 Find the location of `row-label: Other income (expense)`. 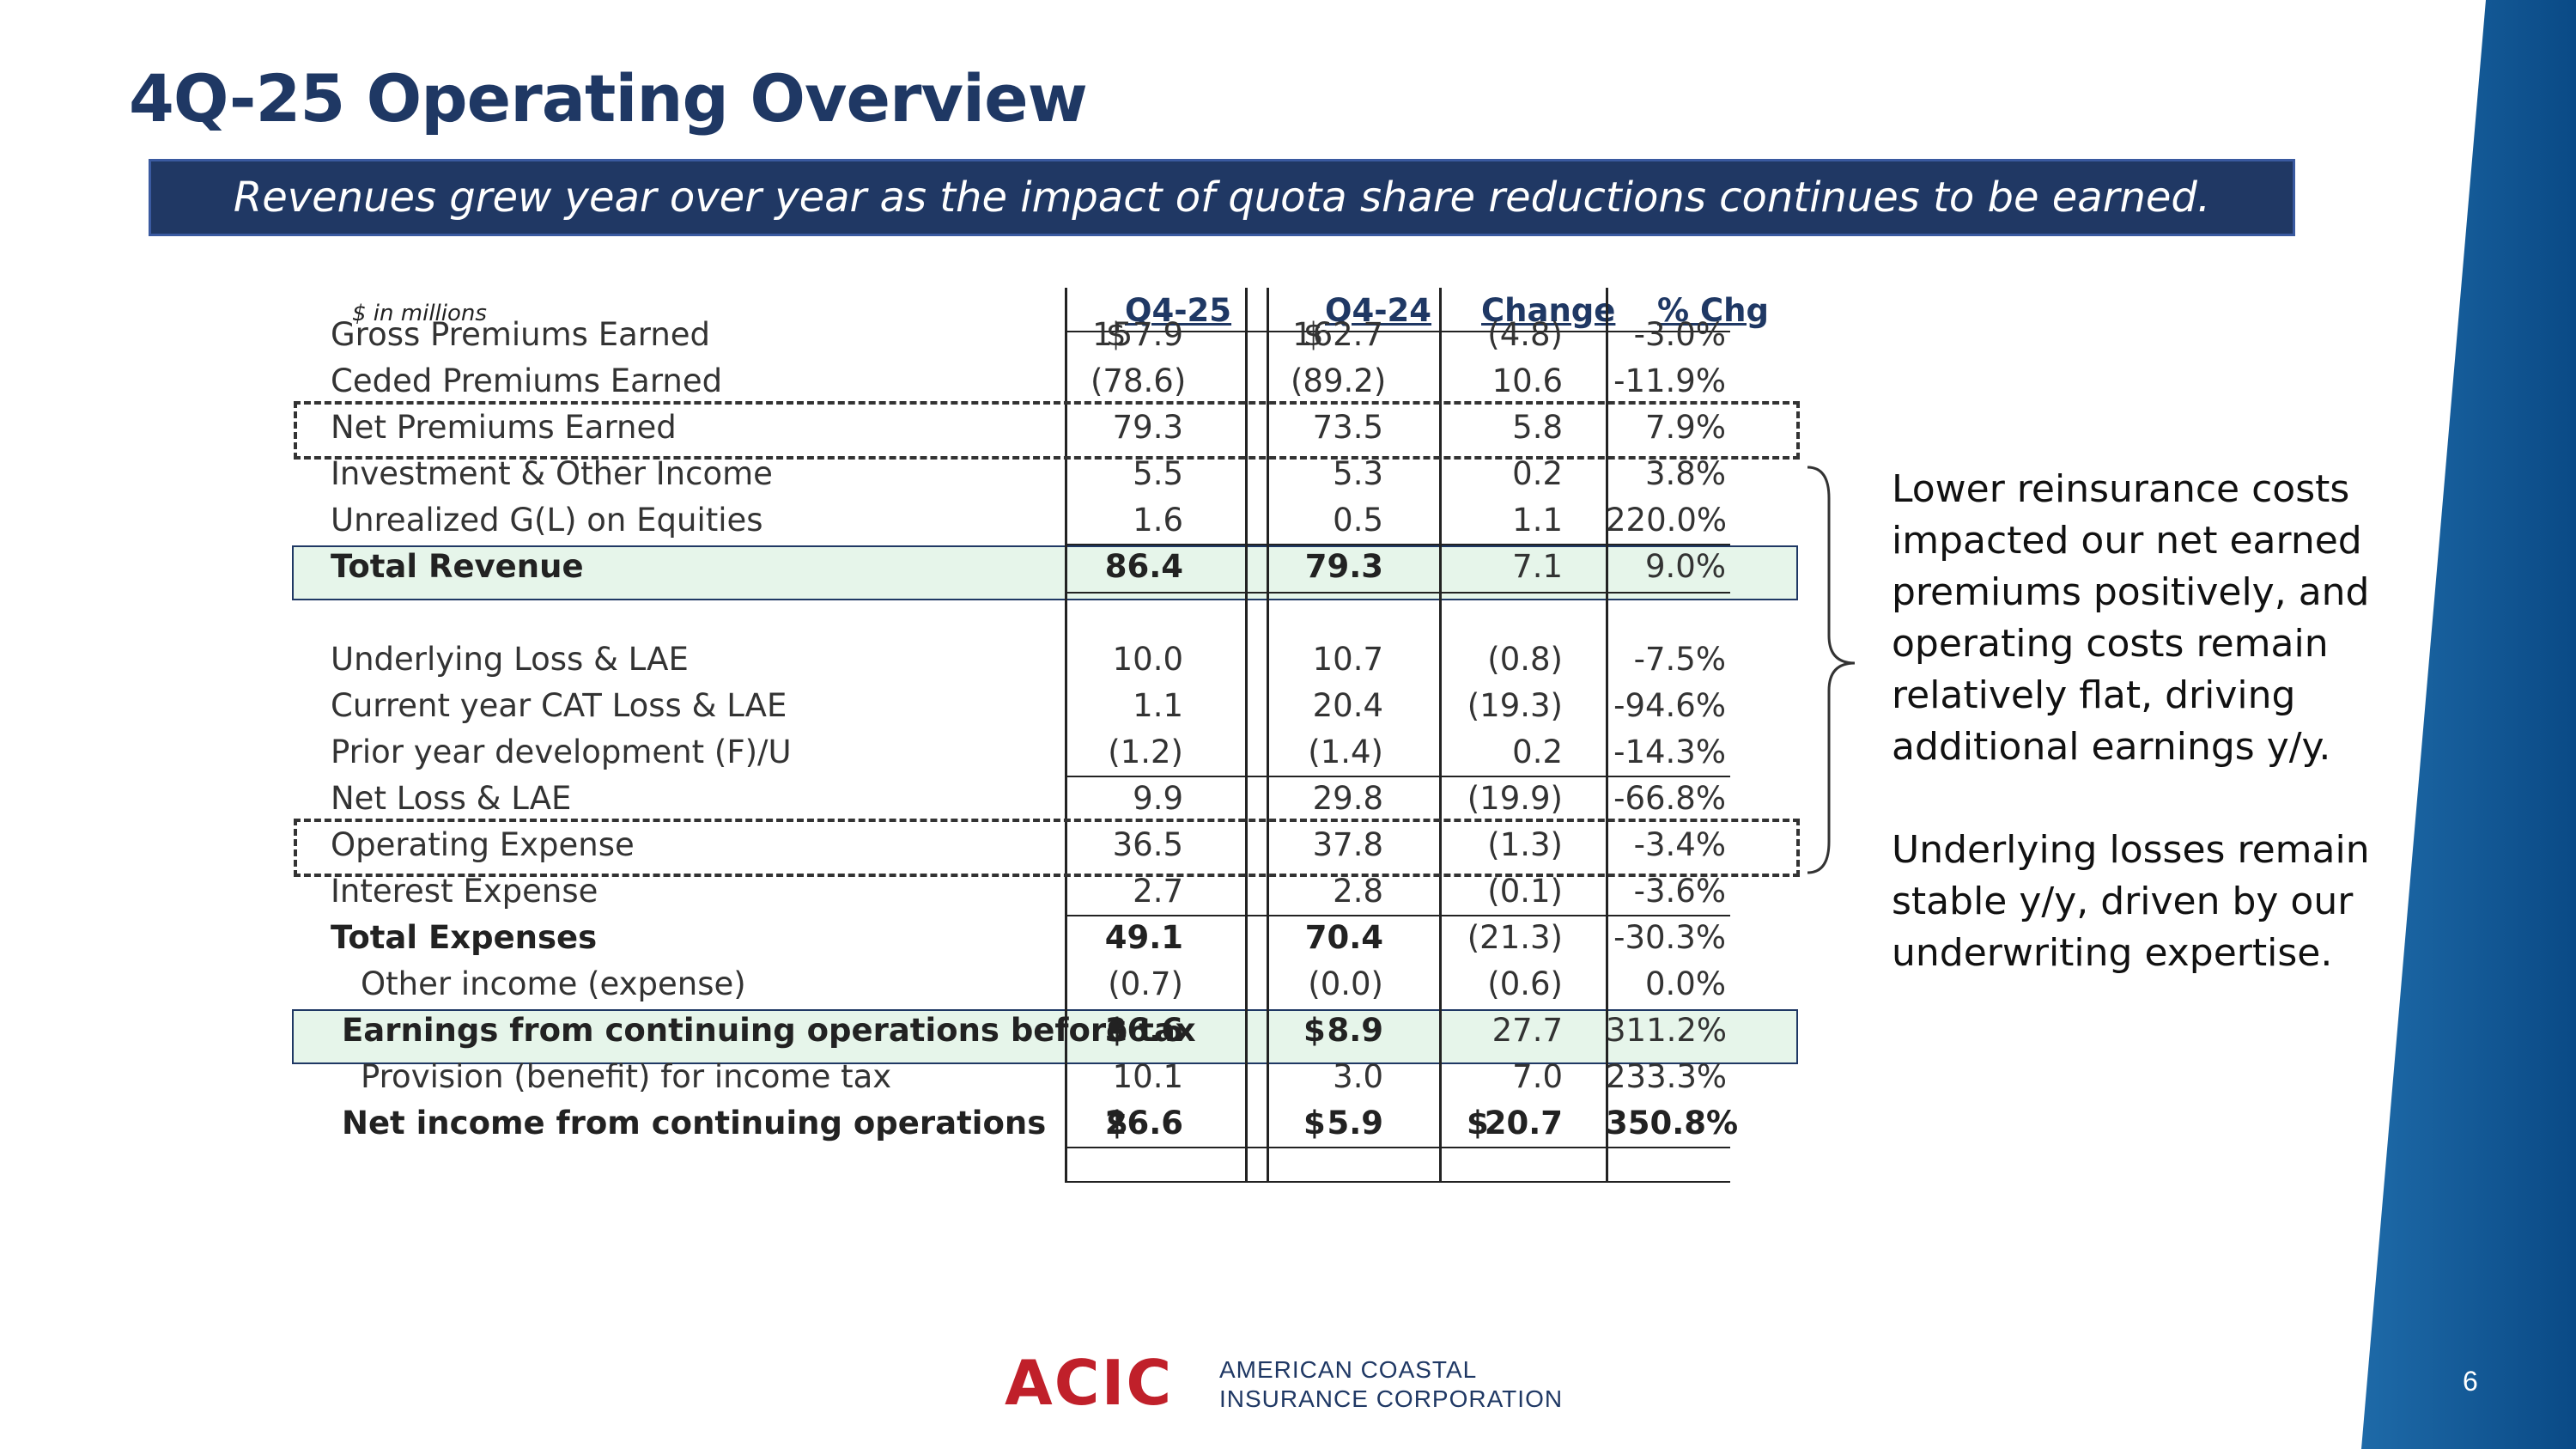

row-label: Other income (expense) is located at coordinates (554, 983).